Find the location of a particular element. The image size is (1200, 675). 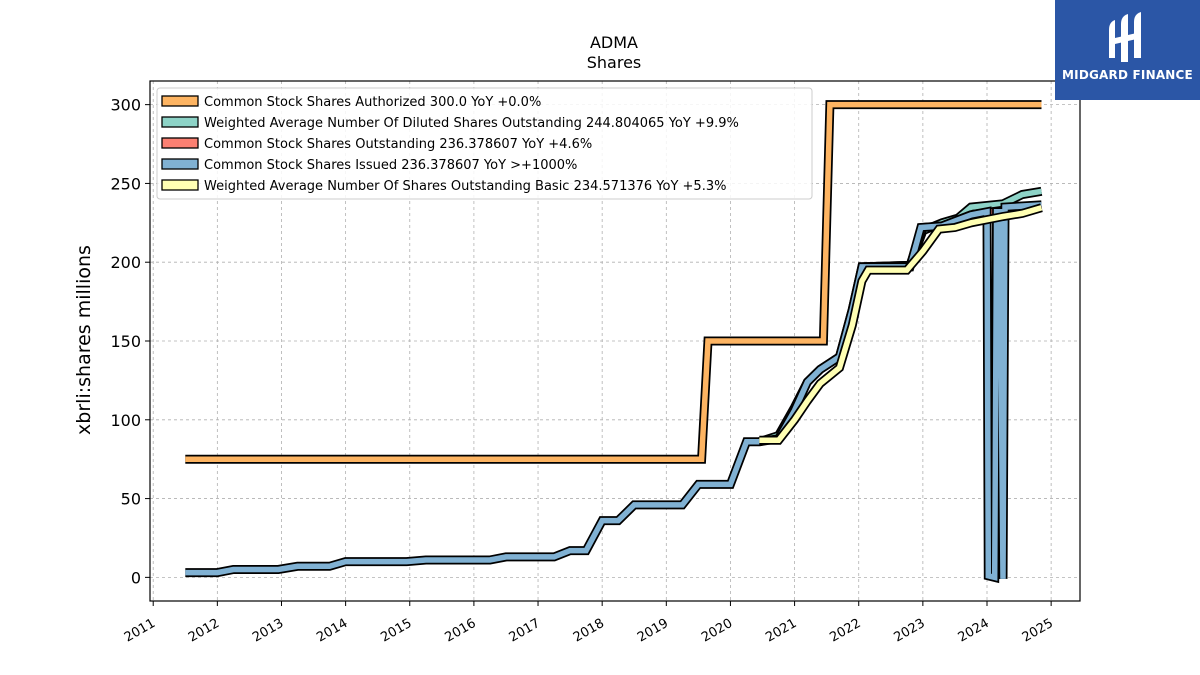

y-tick-label: 100 is located at coordinates (125, 420).